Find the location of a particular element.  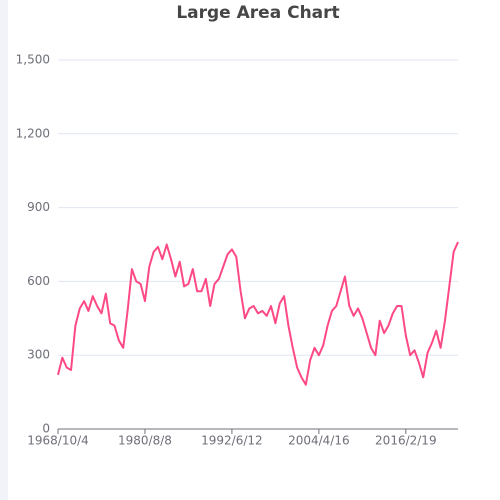

y-tick-label: 300 is located at coordinates (38, 355).